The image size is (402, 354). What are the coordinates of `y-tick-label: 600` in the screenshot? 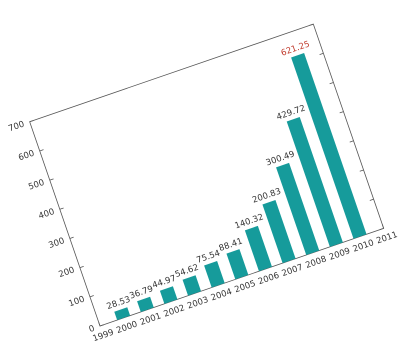 It's located at (26, 156).